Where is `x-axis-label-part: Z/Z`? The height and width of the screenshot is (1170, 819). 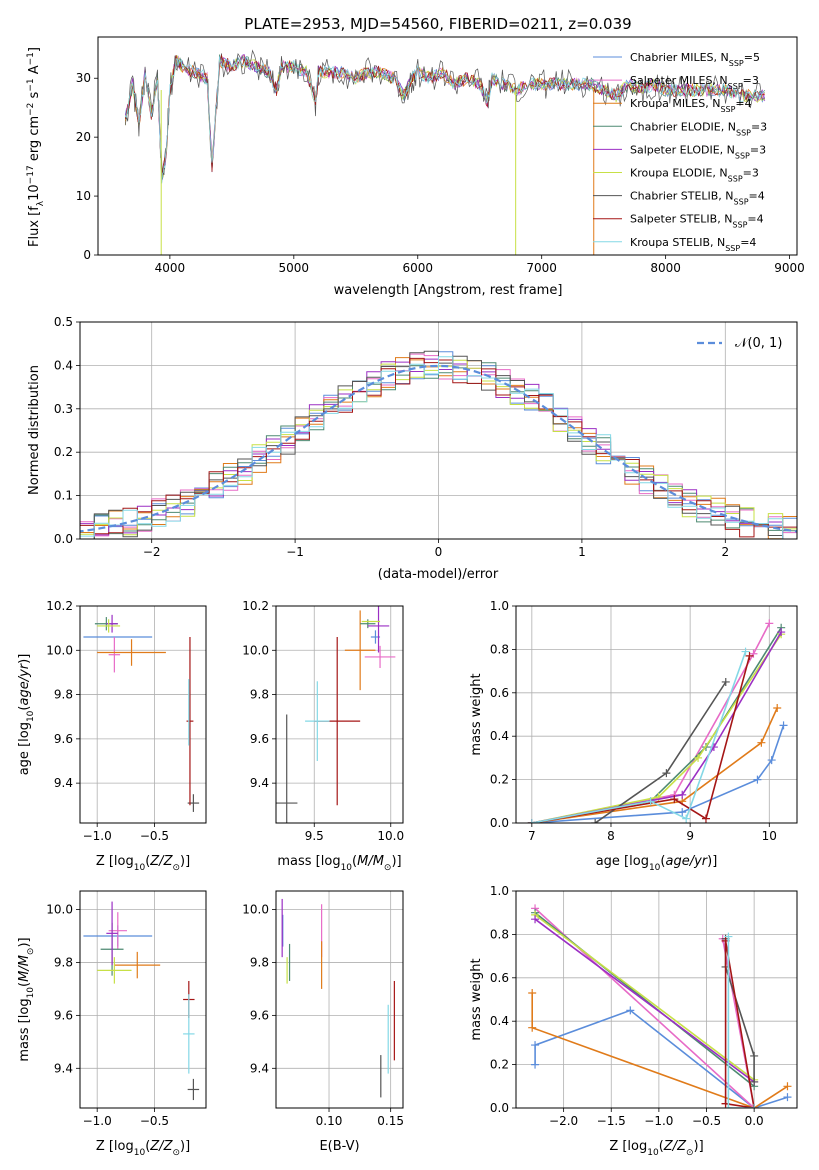
x-axis-label-part: Z/Z is located at coordinates (675, 1146).